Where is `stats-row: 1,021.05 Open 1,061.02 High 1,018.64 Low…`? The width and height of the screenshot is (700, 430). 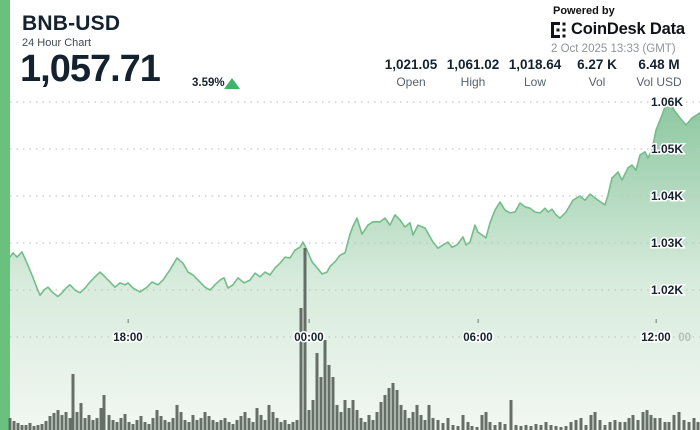
stats-row: 1,021.05 Open 1,061.02 High 1,018.64 Low… is located at coordinates (535, 73).